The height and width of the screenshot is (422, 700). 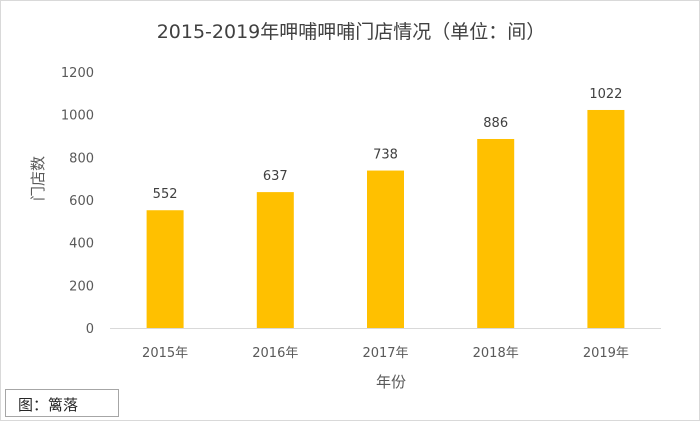 I want to click on y-tick-label: 200, so click(x=81, y=286).